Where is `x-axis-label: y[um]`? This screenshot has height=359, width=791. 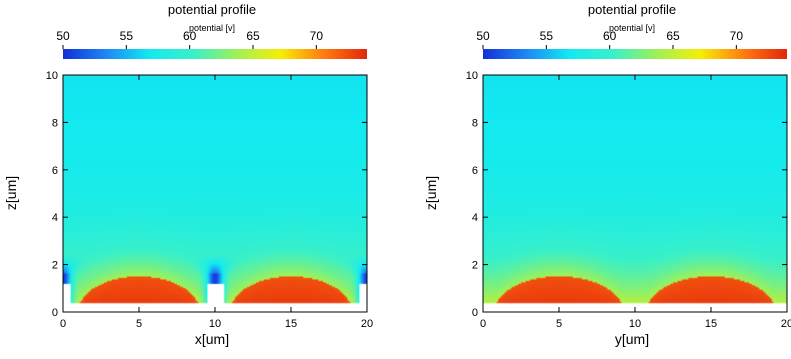
x-axis-label: y[um] is located at coordinates (632, 339).